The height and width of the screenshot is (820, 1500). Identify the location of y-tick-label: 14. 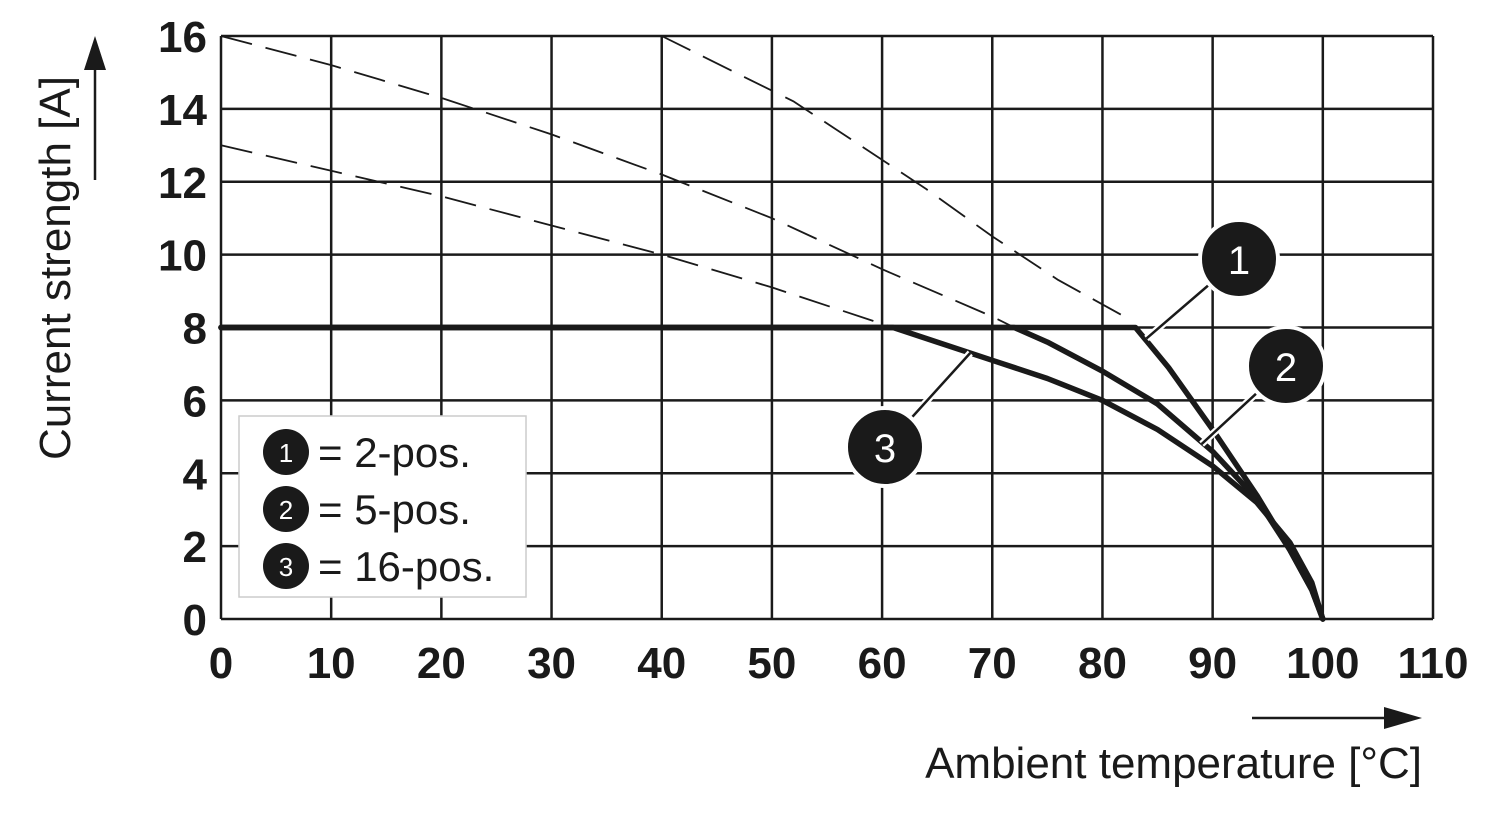
(182, 110).